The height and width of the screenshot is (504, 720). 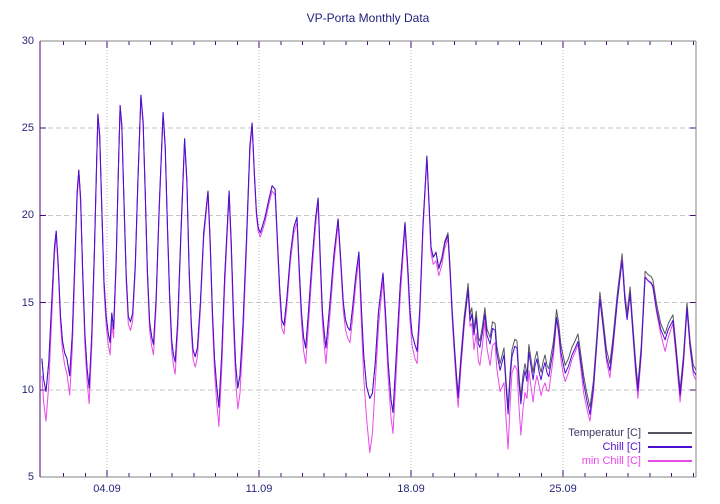 I want to click on y-tick-label: 25, so click(x=27, y=128).